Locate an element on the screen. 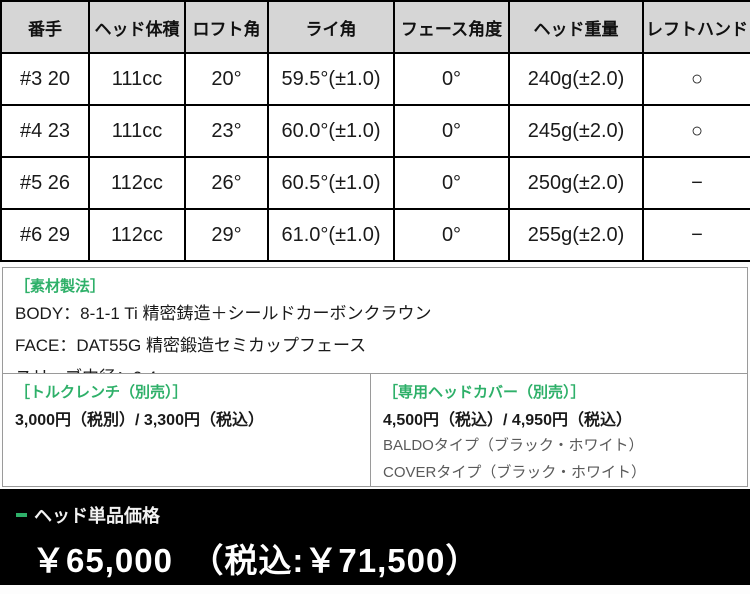 The image size is (750, 594). cell-loft-angle: 23° is located at coordinates (226, 131).